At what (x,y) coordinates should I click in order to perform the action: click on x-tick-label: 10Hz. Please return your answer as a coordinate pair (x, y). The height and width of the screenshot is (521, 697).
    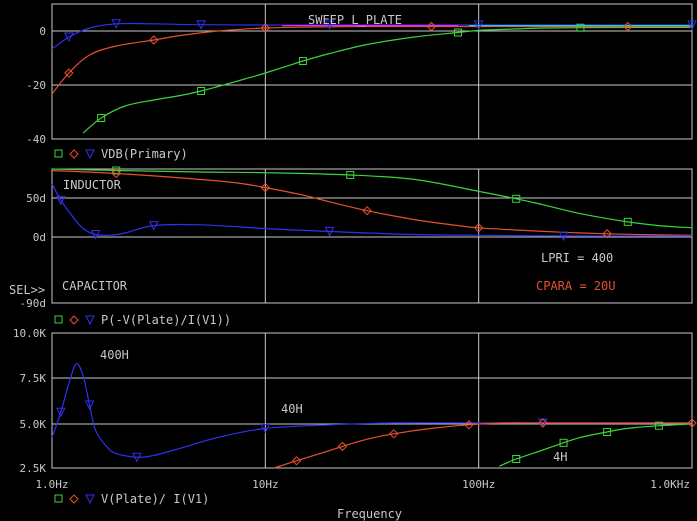
    Looking at the image, I should click on (265, 484).